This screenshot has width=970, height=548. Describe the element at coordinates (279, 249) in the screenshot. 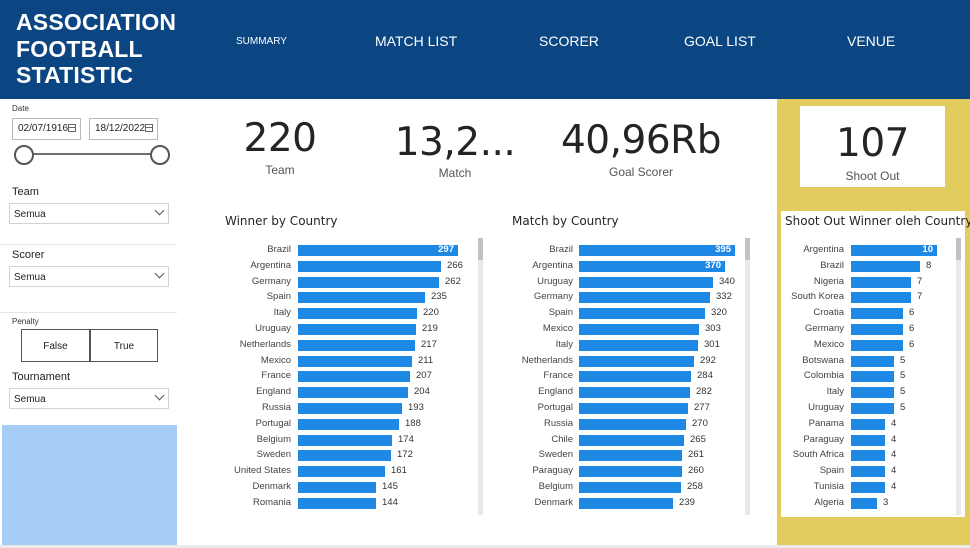

I see `bar-category-label: Brazil` at that location.